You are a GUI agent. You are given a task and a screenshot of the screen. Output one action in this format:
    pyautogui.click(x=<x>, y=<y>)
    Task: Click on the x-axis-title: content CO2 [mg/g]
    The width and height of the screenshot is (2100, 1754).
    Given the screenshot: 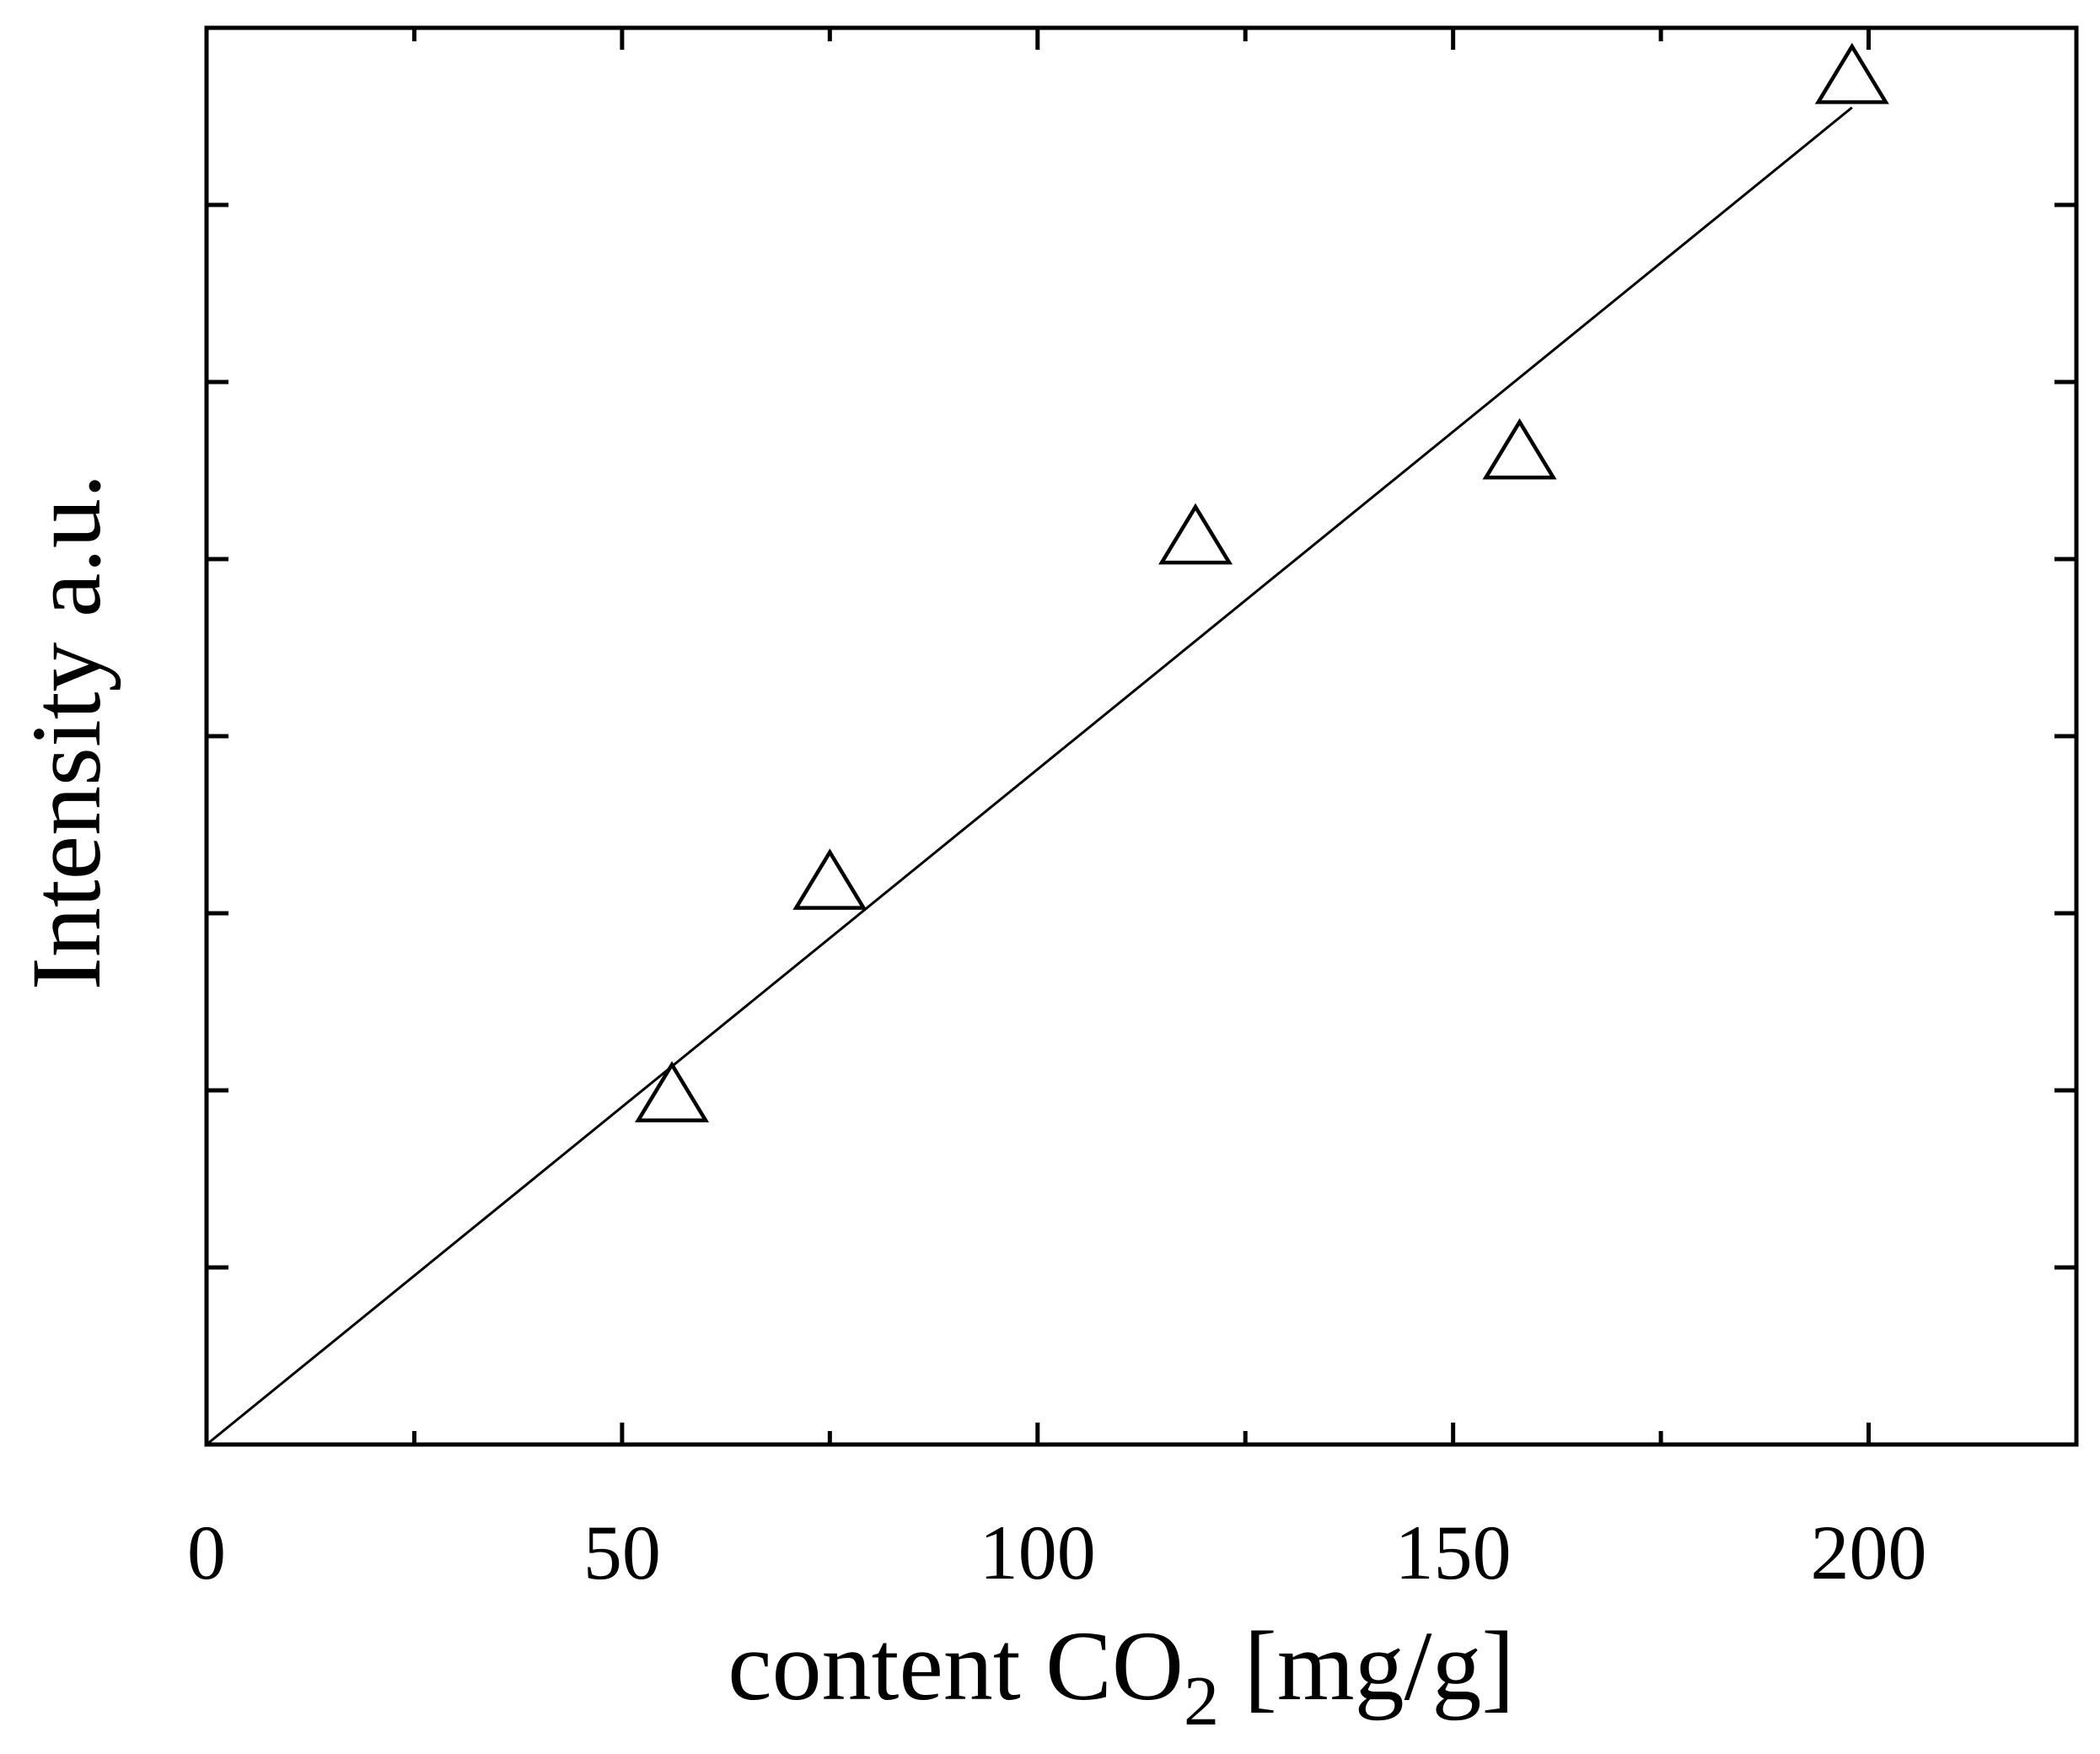 What is the action you would take?
    pyautogui.click(x=1121, y=1676)
    